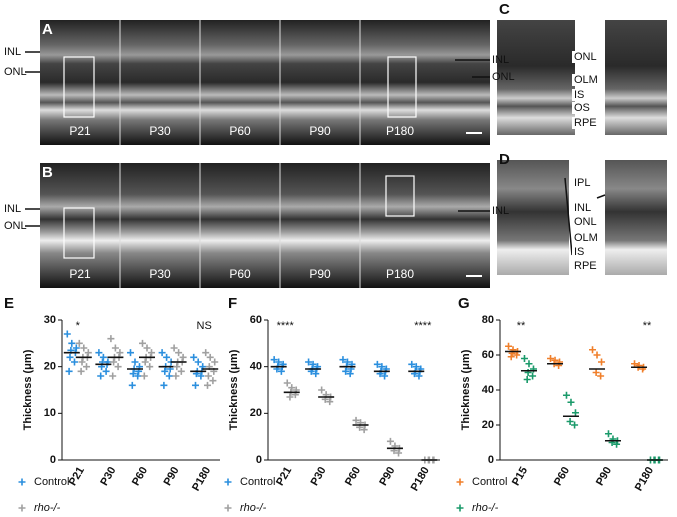 This screenshot has width=677, height=517. Describe the element at coordinates (80, 274) in the screenshot. I see `time-label: P21` at that location.